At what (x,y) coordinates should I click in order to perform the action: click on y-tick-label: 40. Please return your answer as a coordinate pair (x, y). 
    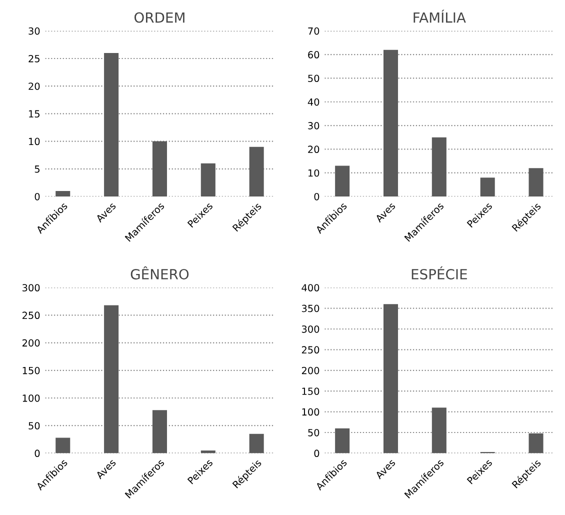
    Looking at the image, I should click on (314, 102).